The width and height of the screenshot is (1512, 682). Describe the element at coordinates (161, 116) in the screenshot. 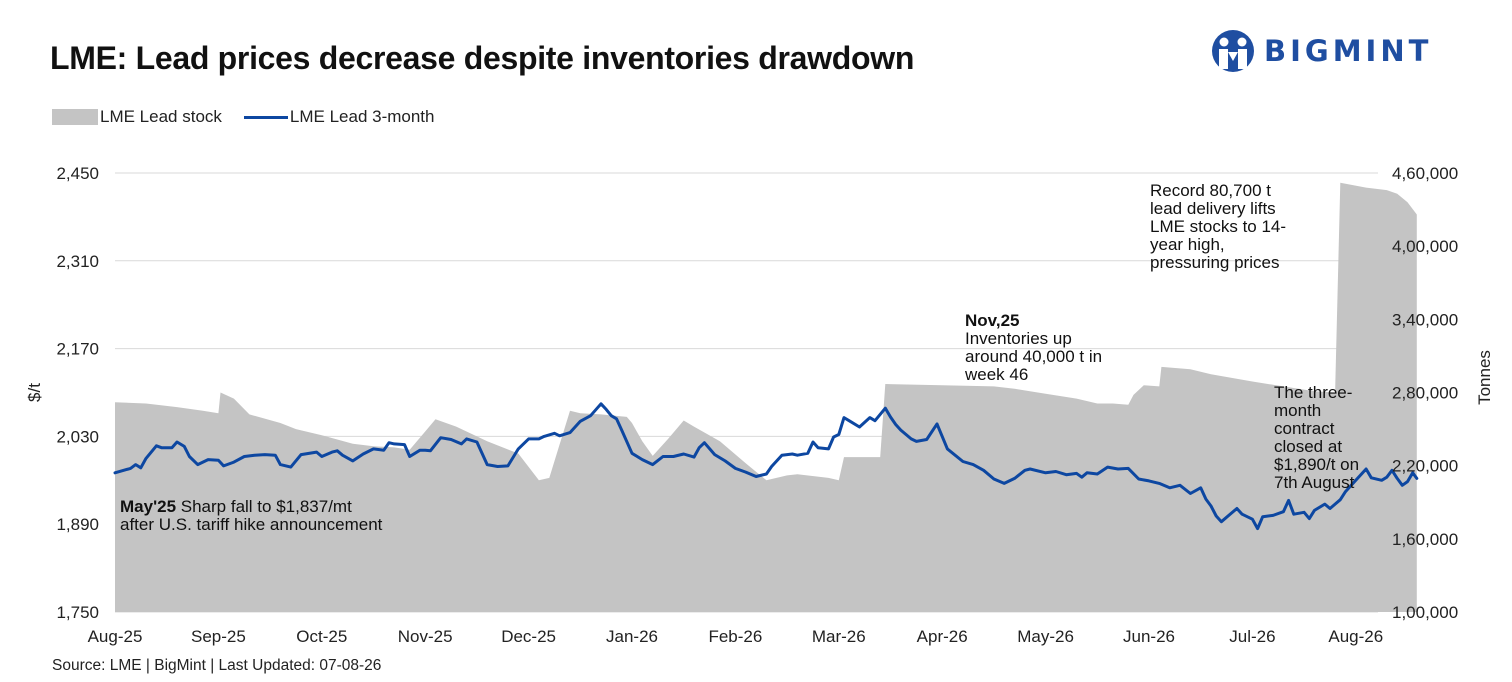

I see `legend-label-stock: LME Lead stock` at that location.